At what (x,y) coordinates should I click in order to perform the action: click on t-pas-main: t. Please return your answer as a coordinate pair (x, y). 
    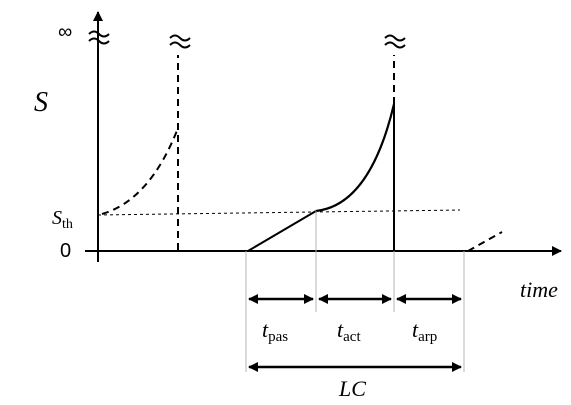
    Looking at the image, I should click on (265, 329).